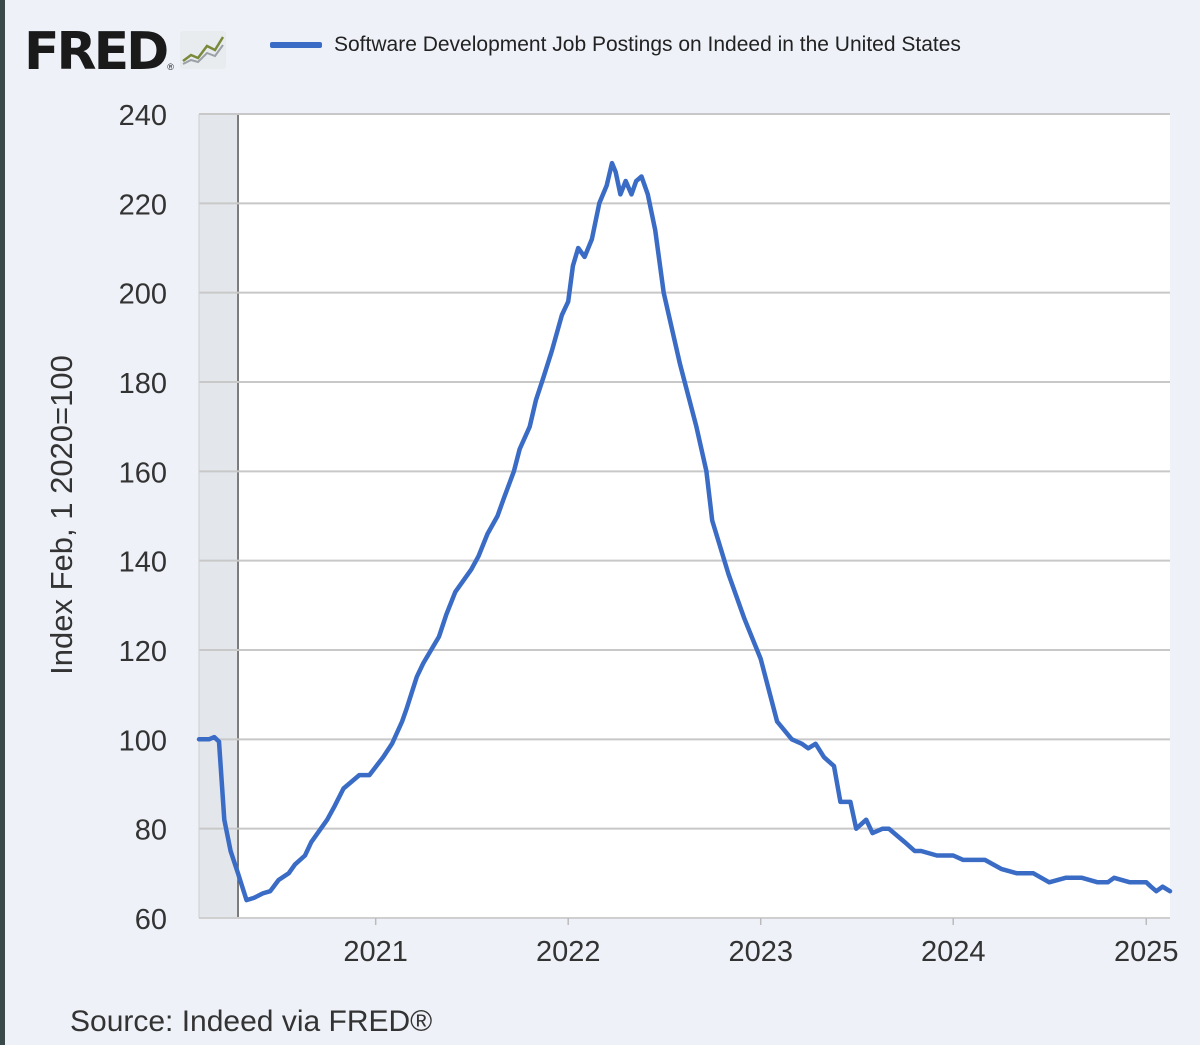 The image size is (1200, 1045). Describe the element at coordinates (760, 952) in the screenshot. I see `x-tick-label: 2023` at that location.